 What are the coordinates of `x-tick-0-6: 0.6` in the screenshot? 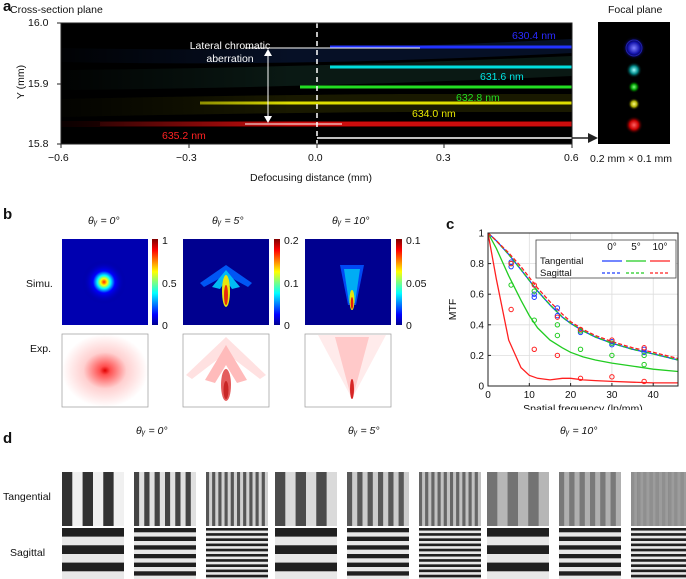 It's located at (571, 158).